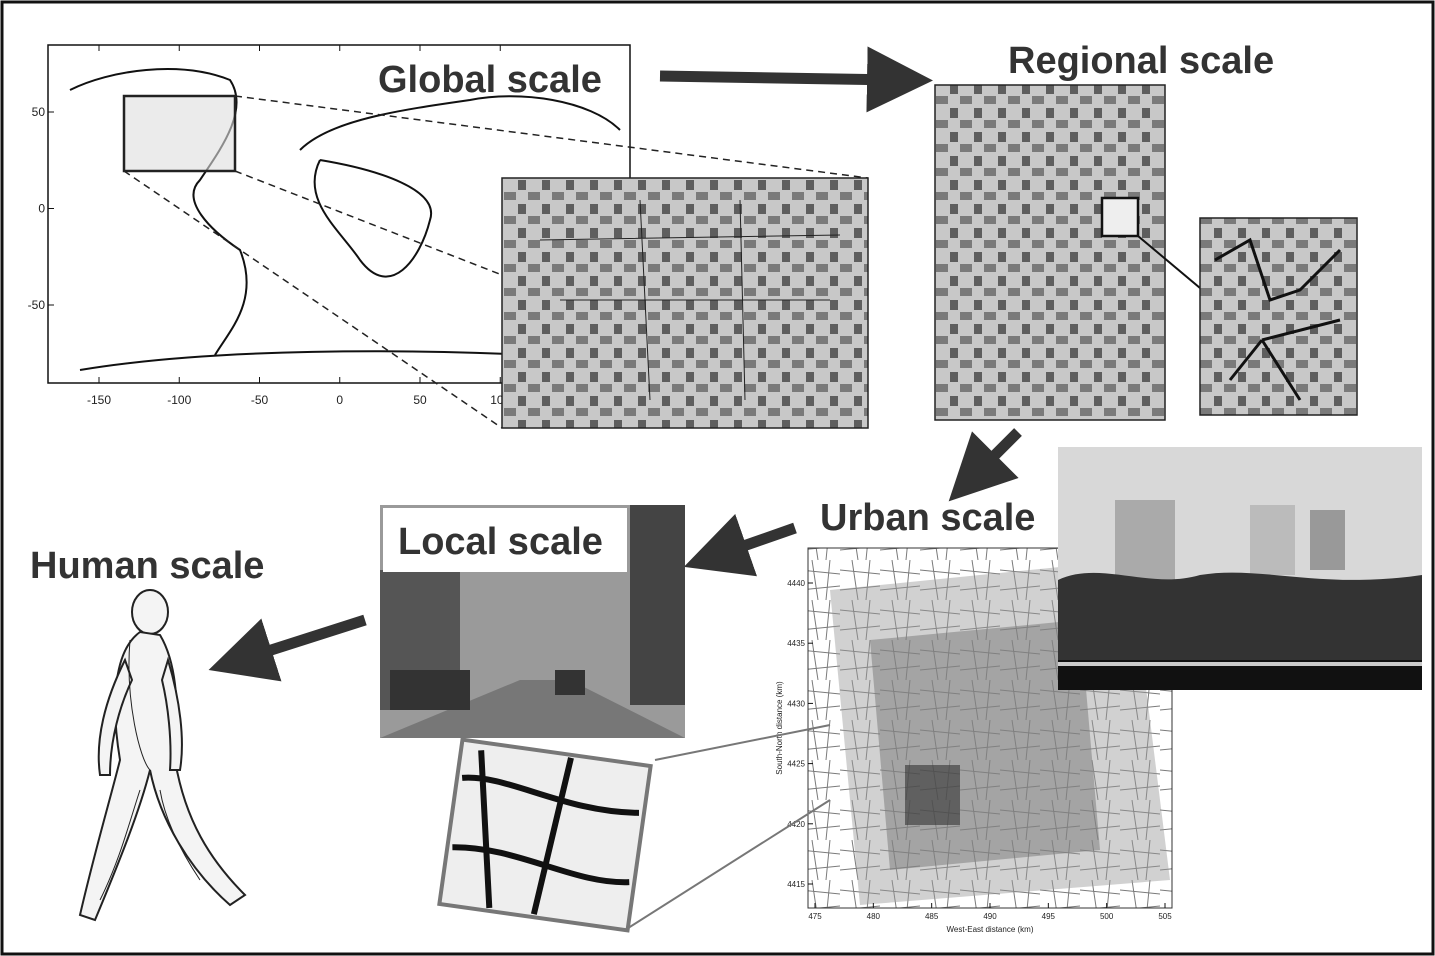  What do you see at coordinates (779, 728) in the screenshot?
I see `y-axis-label: South-North distance (km)` at bounding box center [779, 728].